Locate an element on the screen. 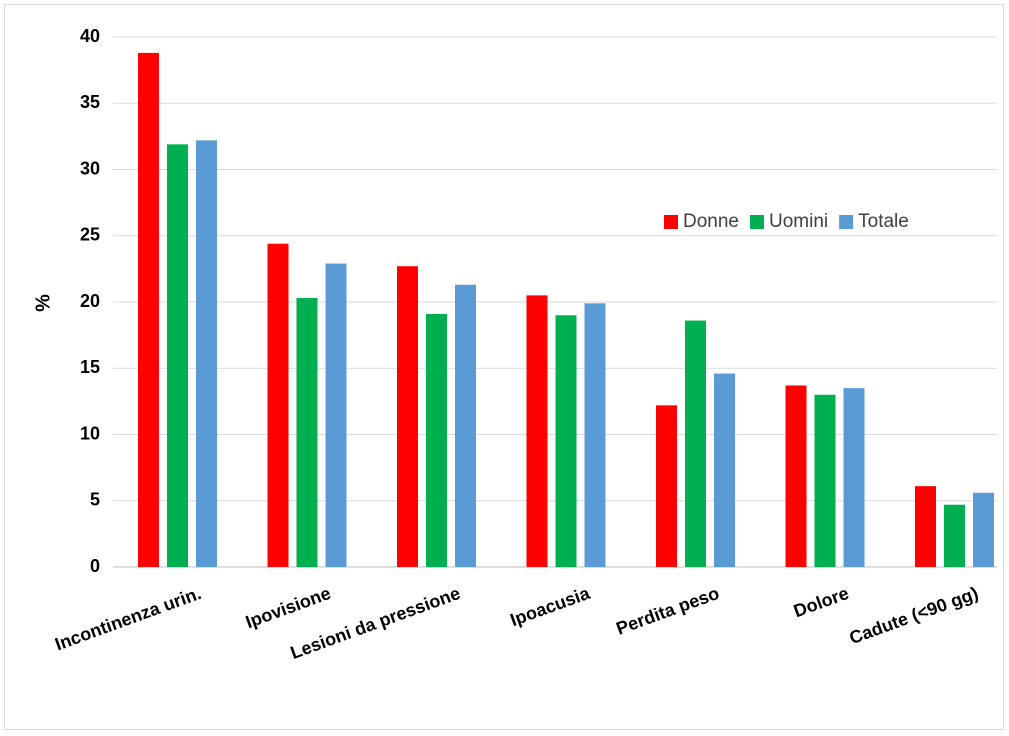 This screenshot has height=736, width=1009. legend: Donne Uomini Totale is located at coordinates (786, 221).